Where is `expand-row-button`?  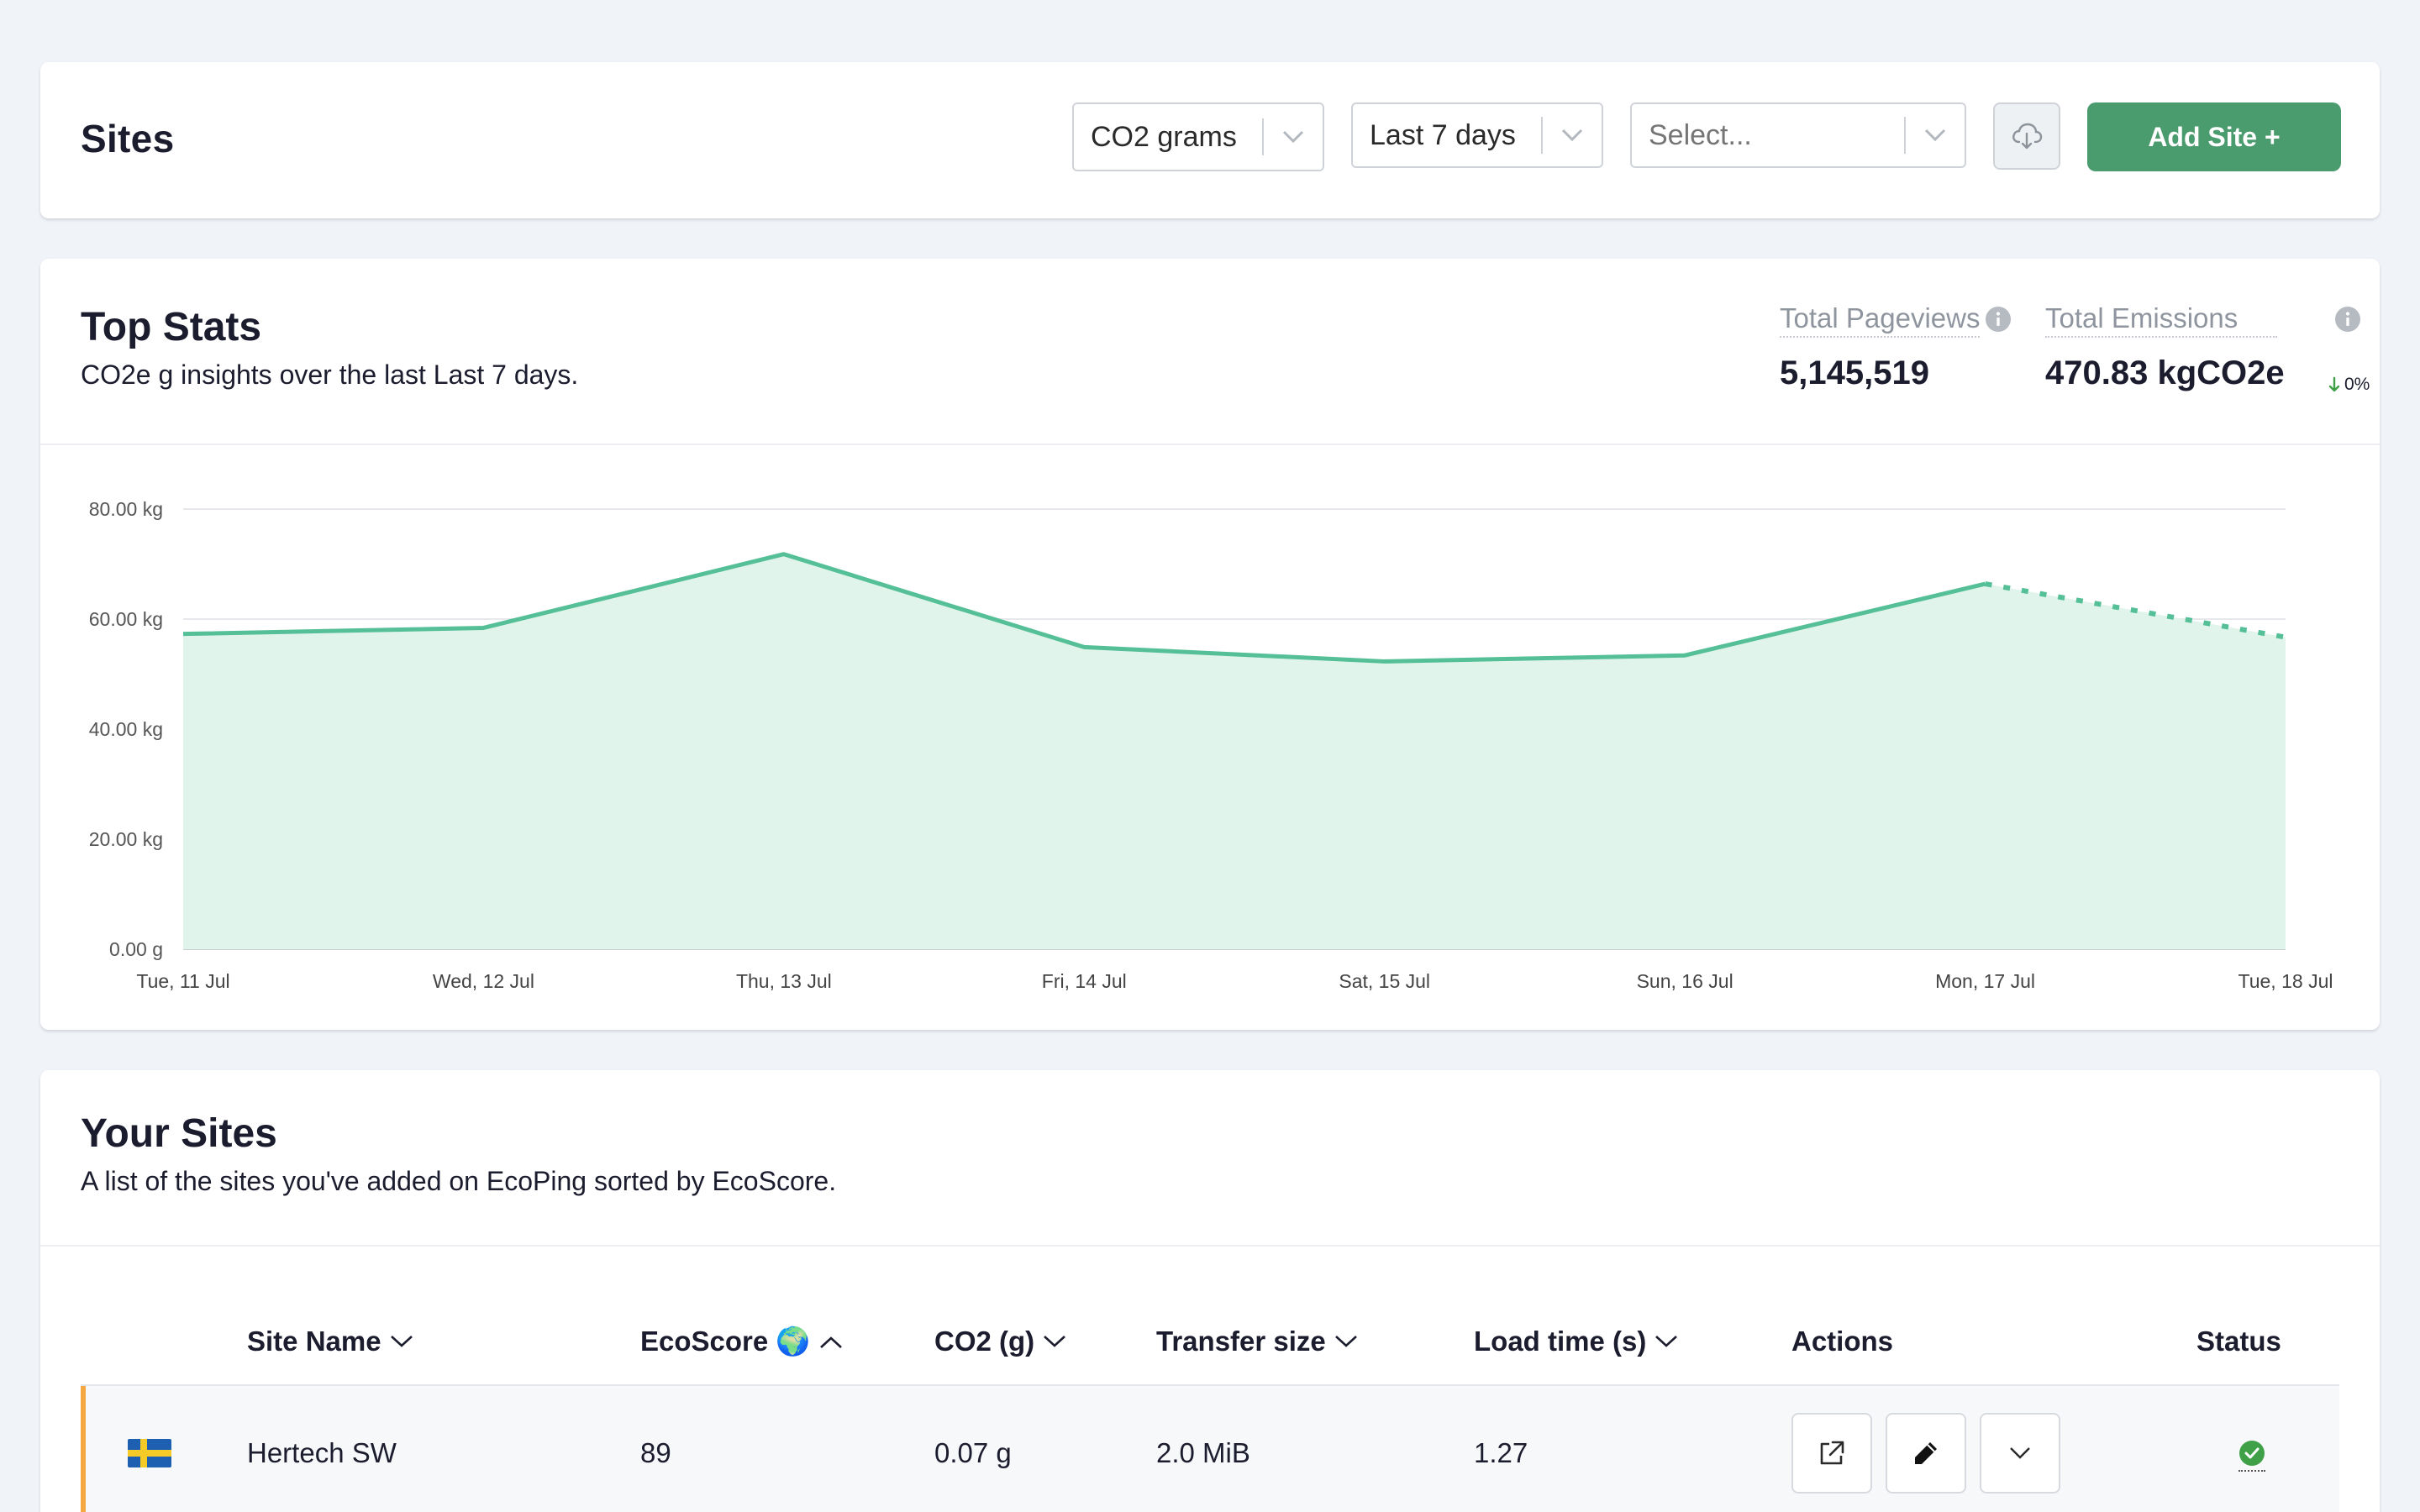 expand-row-button is located at coordinates (2020, 1453).